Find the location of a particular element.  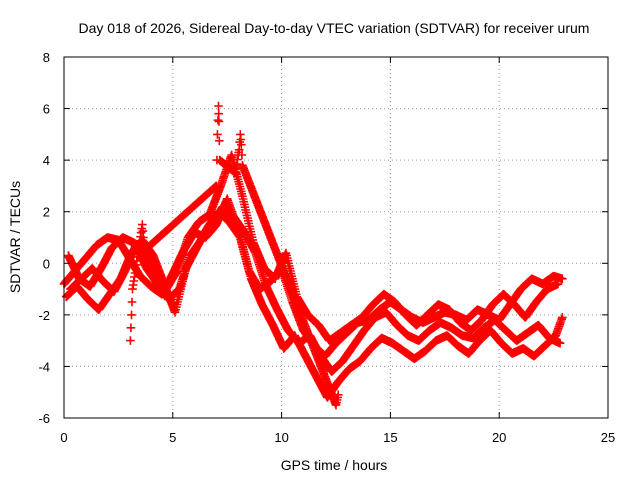

y-tick-label: 6 is located at coordinates (46, 109).